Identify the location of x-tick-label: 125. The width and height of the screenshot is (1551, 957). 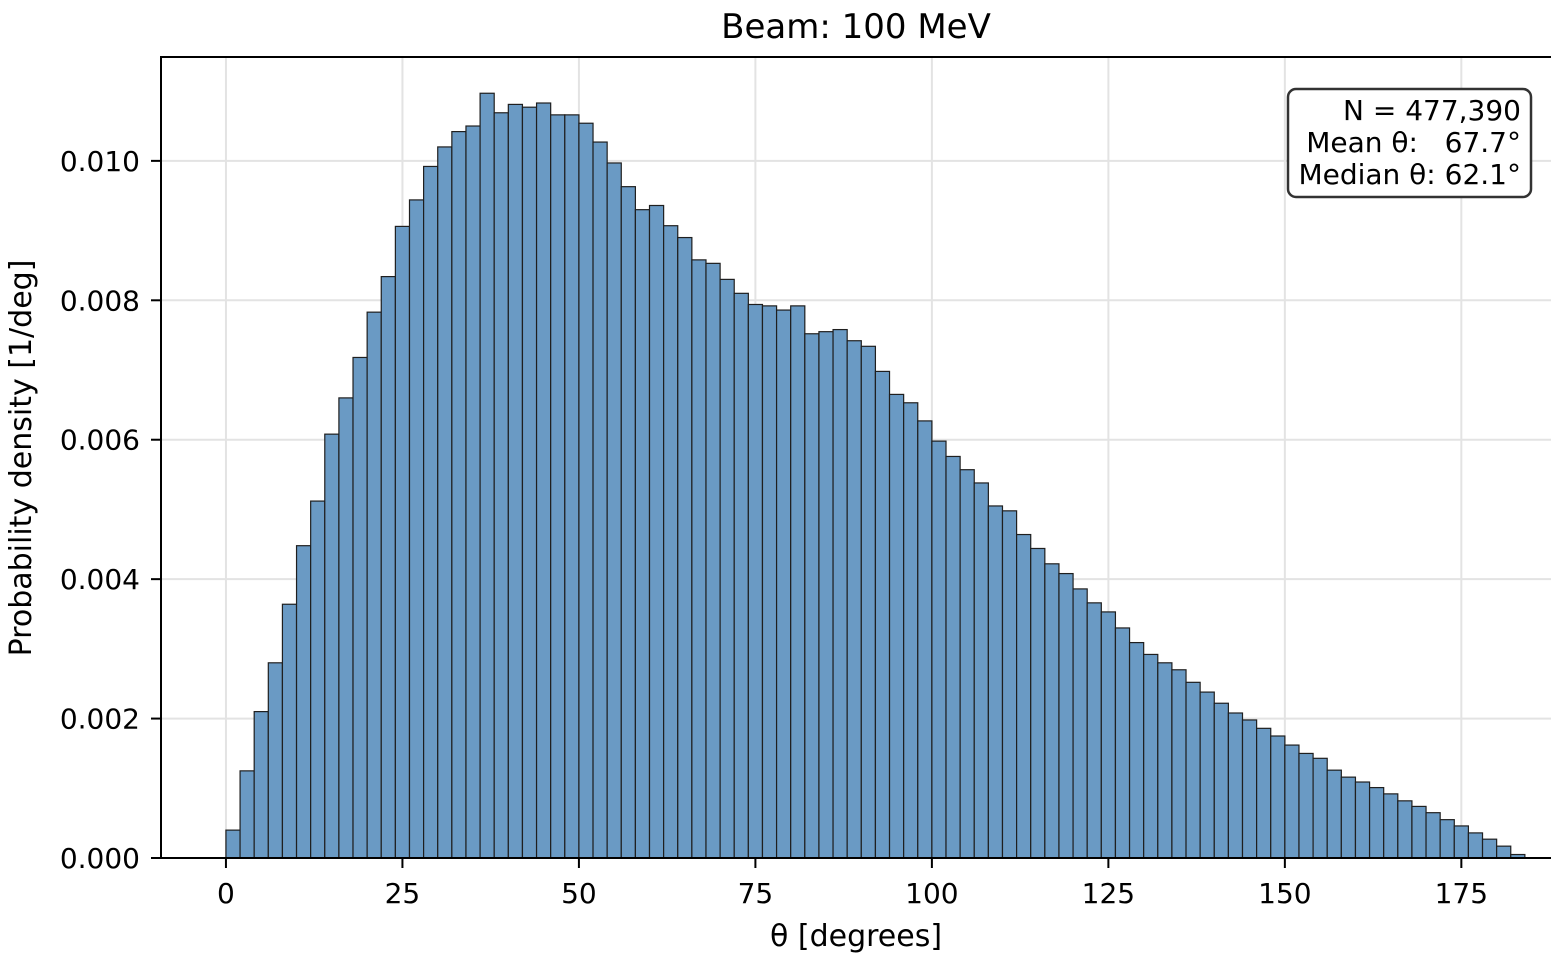
(1108, 893).